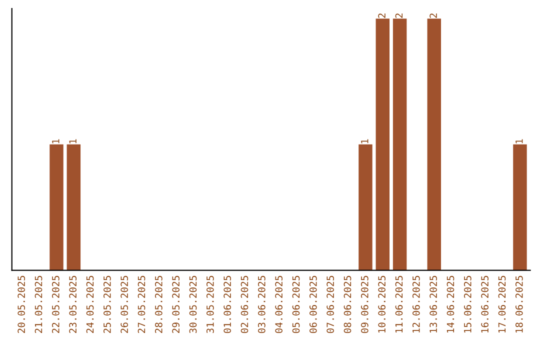 The image size is (540, 340). What do you see at coordinates (450, 304) in the screenshot?
I see `x-tick-label: 14.06.2025` at bounding box center [450, 304].